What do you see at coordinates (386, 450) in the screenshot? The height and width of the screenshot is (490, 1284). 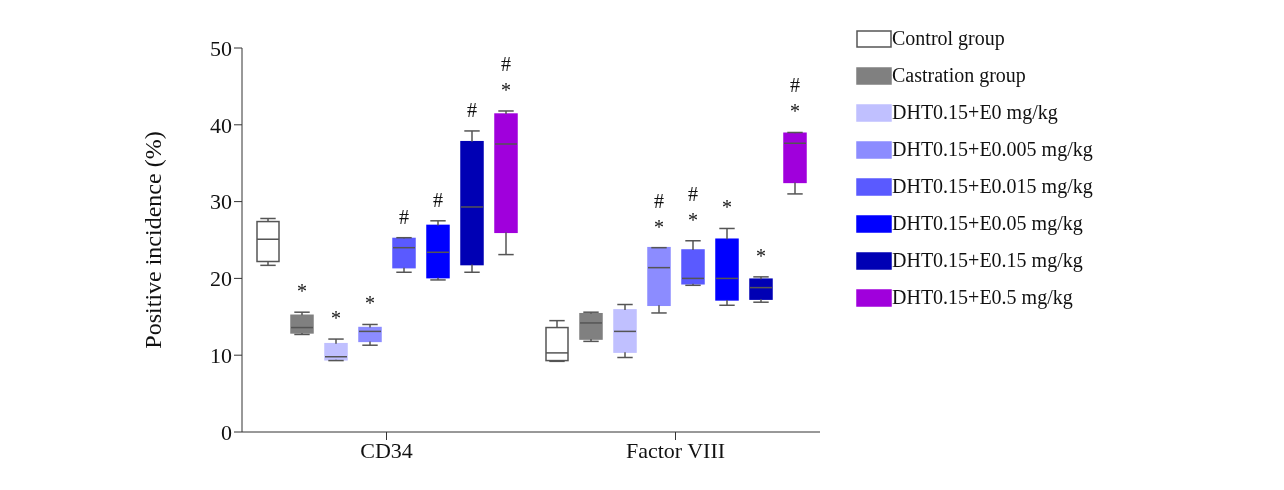 I see `x-tick-label: CD34` at bounding box center [386, 450].